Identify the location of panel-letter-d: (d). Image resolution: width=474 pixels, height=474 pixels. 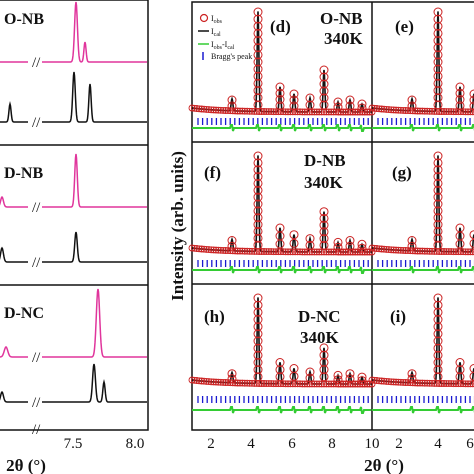
(280, 26).